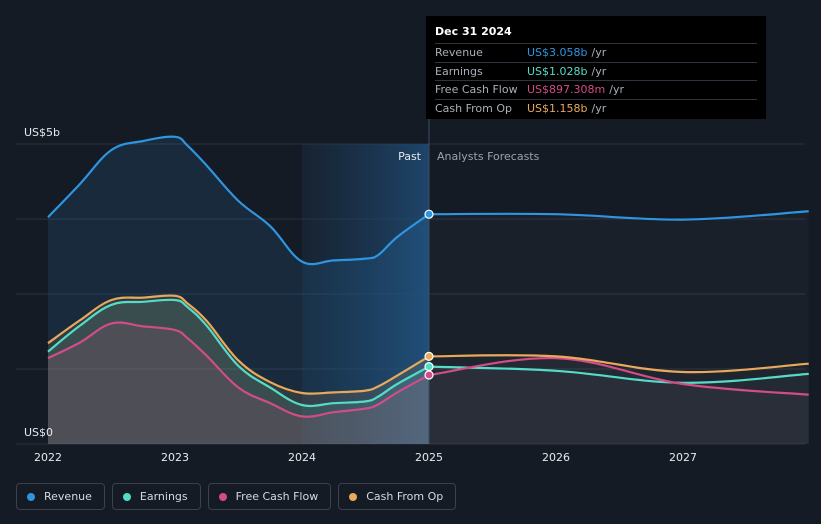 The width and height of the screenshot is (821, 524). What do you see at coordinates (163, 496) in the screenshot?
I see `legend-label: Earnings` at bounding box center [163, 496].